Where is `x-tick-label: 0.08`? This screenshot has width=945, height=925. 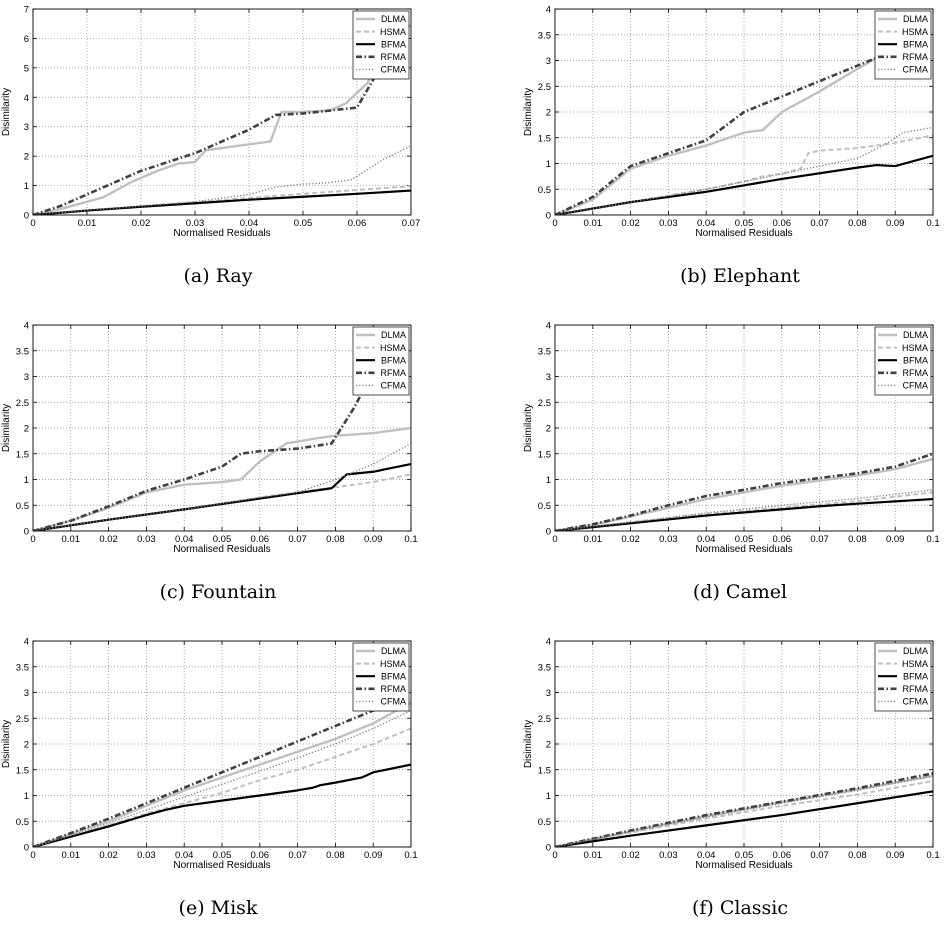 x-tick-label: 0.08 is located at coordinates (857, 855).